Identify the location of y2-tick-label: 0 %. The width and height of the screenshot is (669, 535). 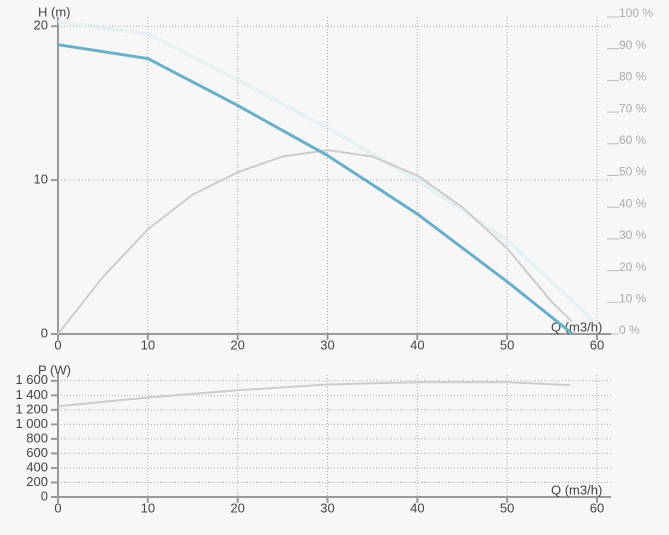
(629, 330).